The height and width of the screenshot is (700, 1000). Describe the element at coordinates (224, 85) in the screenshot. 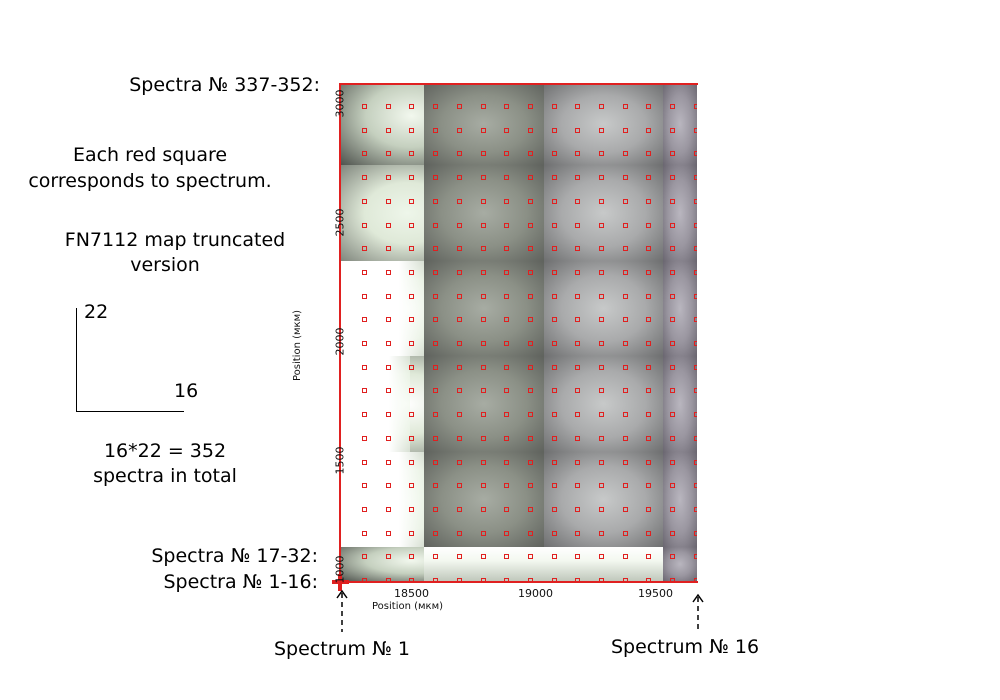

I see `spectra-top-row-label: Spectra № 337-352:` at that location.